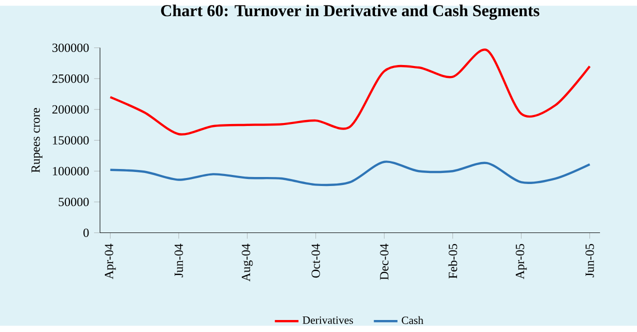 This screenshot has height=332, width=637. What do you see at coordinates (110, 262) in the screenshot?
I see `x-tick-label: Apr-04` at bounding box center [110, 262].